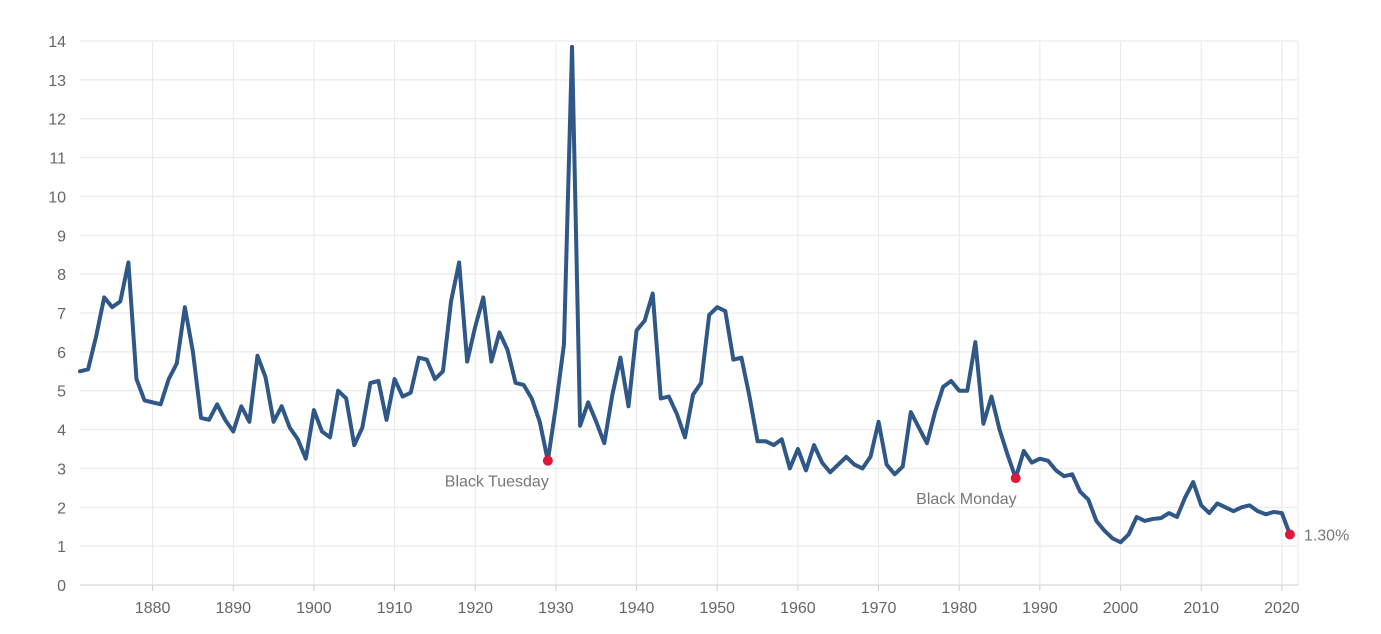  Describe the element at coordinates (717, 608) in the screenshot. I see `x-tick-label: 1950` at that location.